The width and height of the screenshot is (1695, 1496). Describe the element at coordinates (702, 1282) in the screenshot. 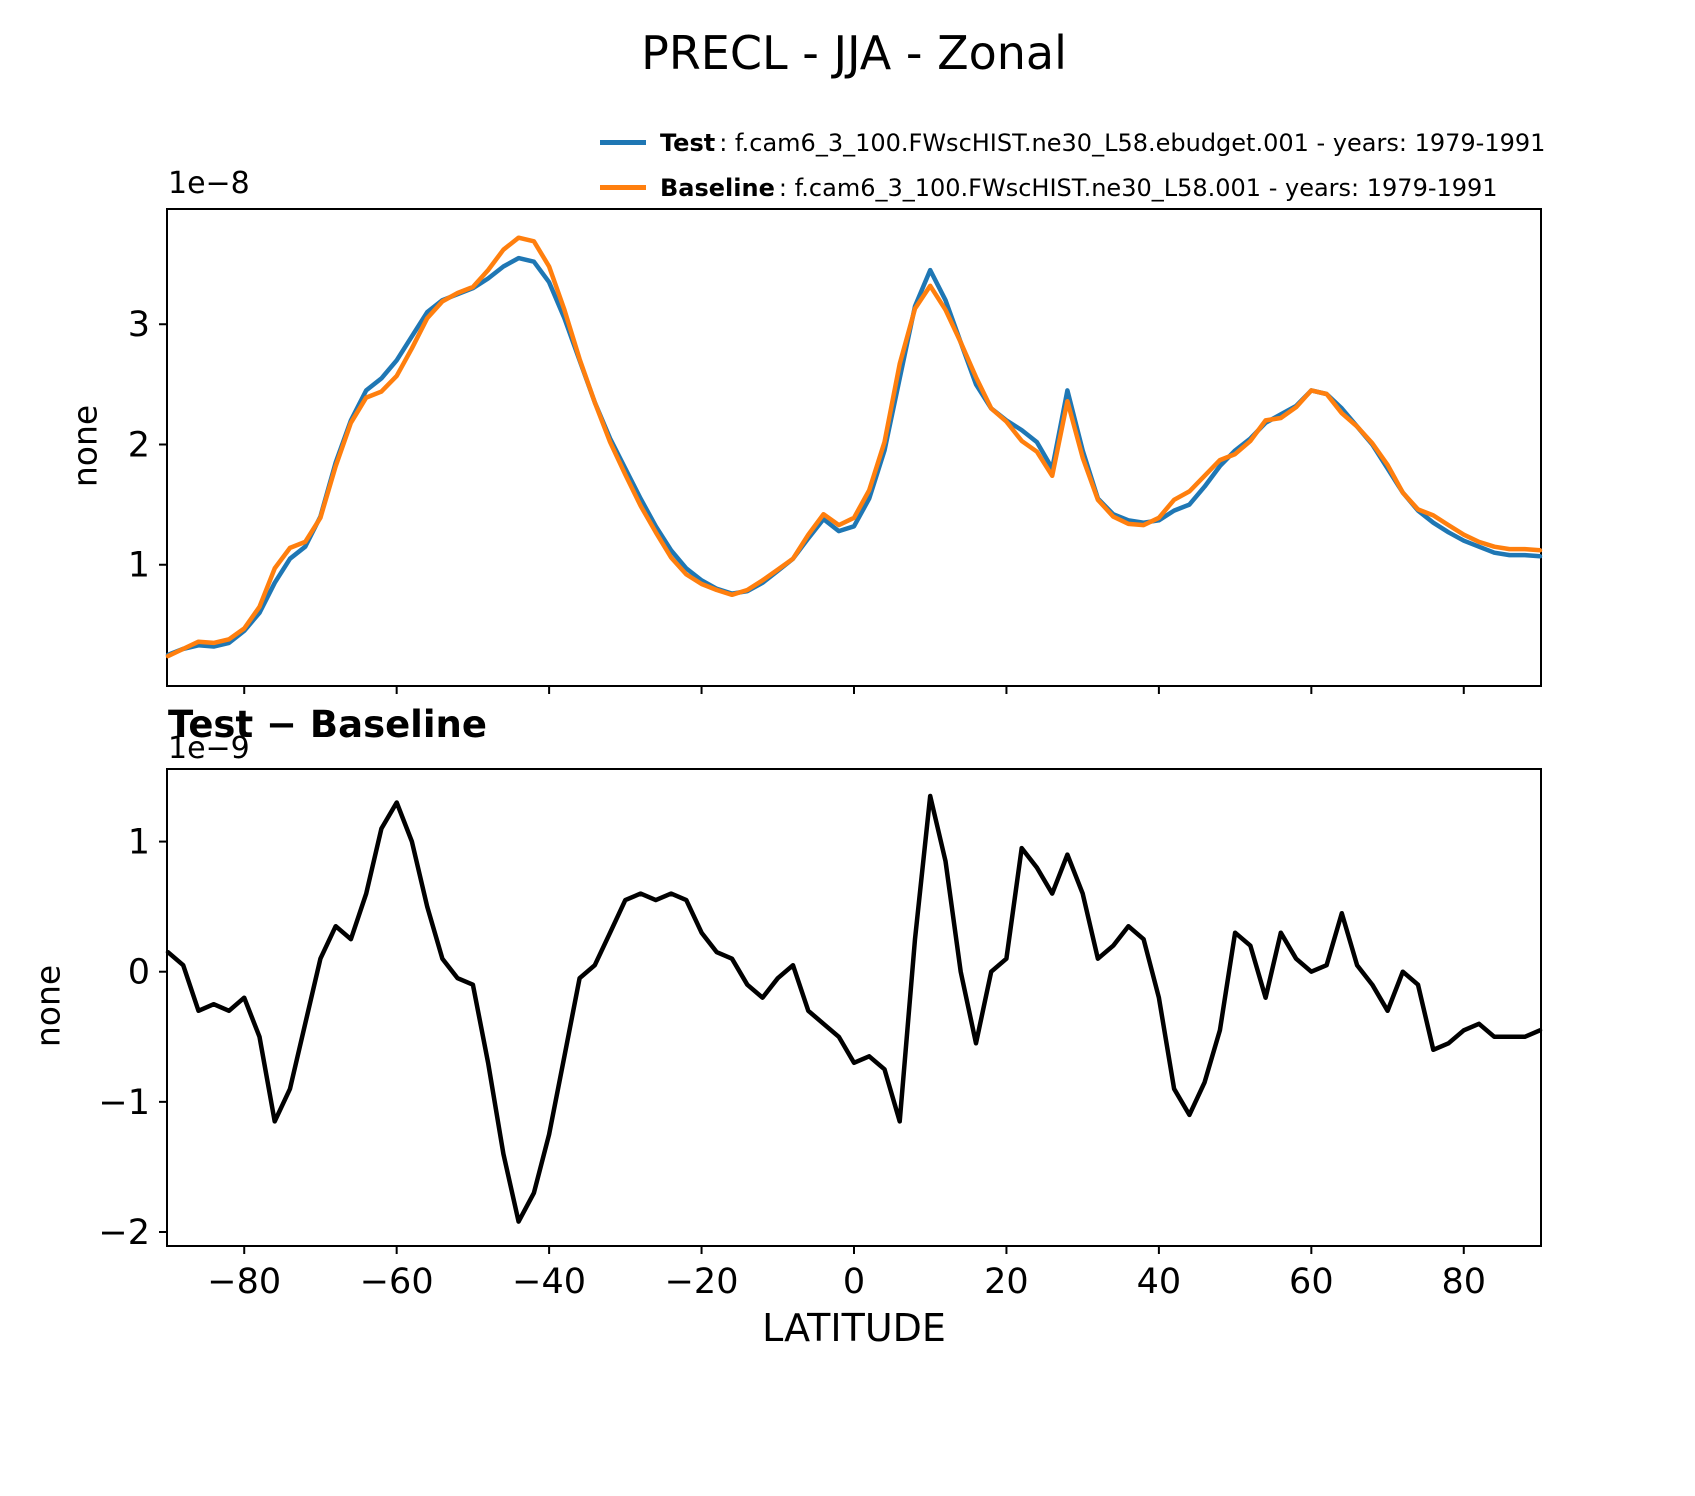

I see `x-tick-label: −20` at that location.